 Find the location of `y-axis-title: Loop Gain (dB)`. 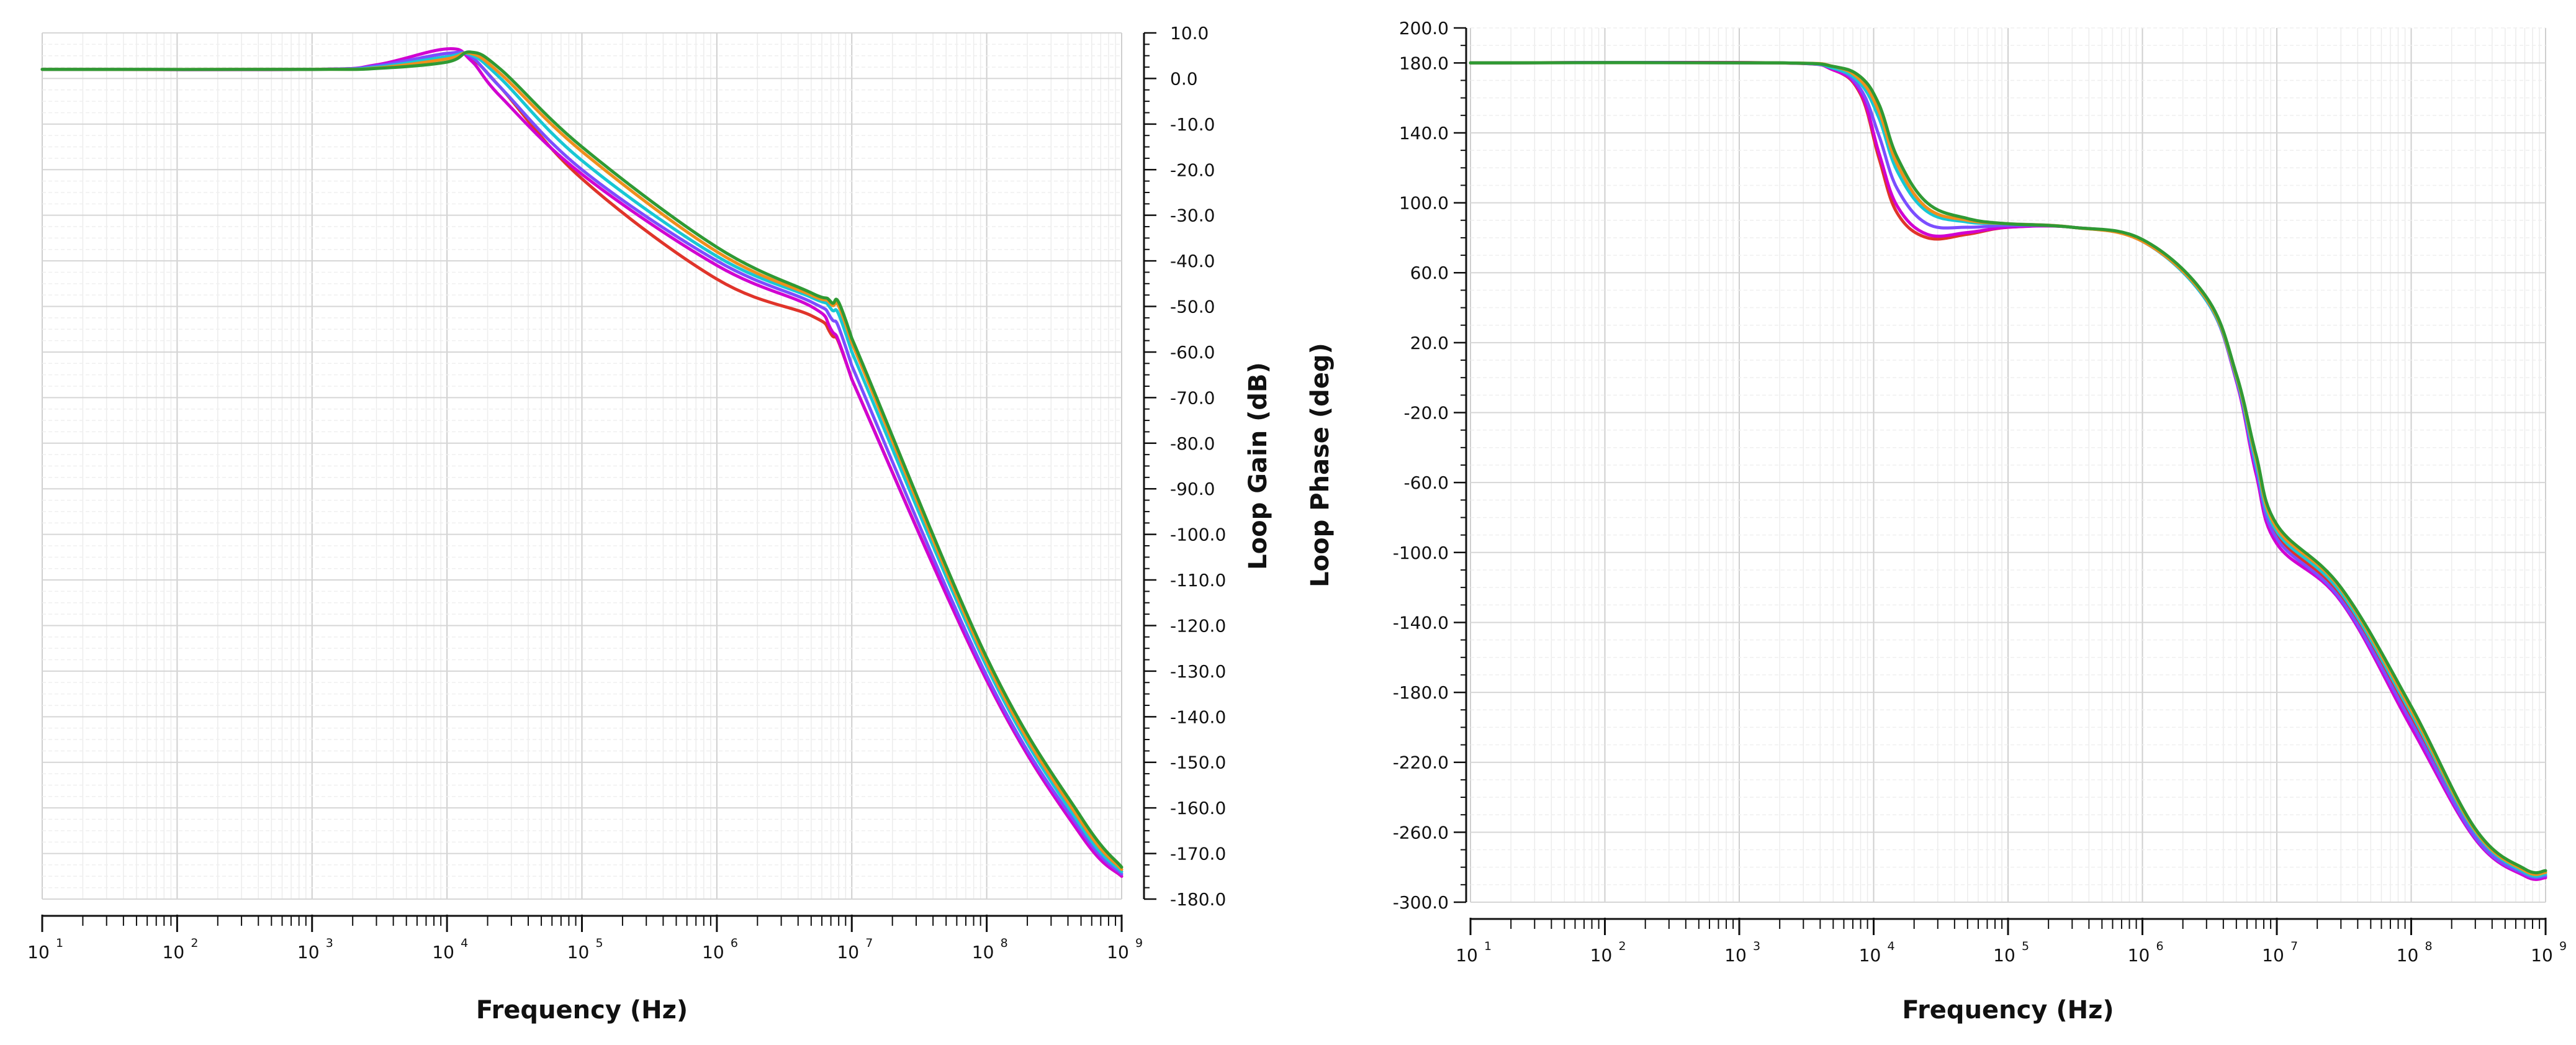

y-axis-title: Loop Gain (dB) is located at coordinates (1258, 466).